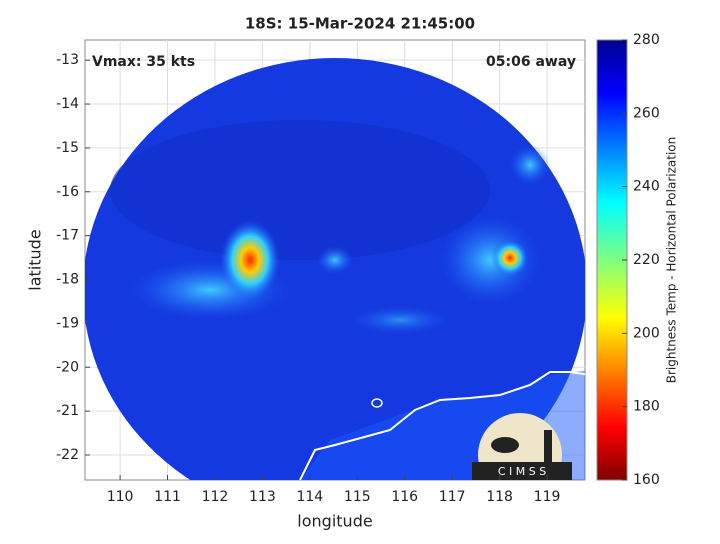 The image size is (720, 544). What do you see at coordinates (522, 471) in the screenshot?
I see `logo-text: C I M S S` at bounding box center [522, 471].